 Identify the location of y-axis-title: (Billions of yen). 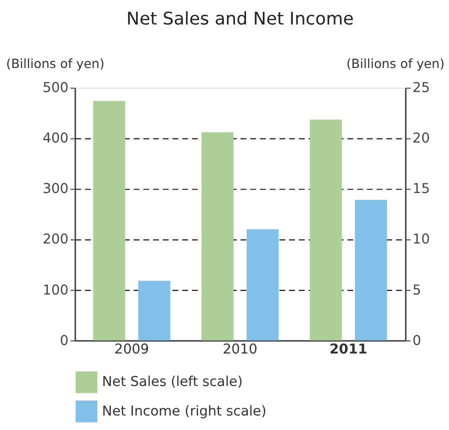
(55, 63).